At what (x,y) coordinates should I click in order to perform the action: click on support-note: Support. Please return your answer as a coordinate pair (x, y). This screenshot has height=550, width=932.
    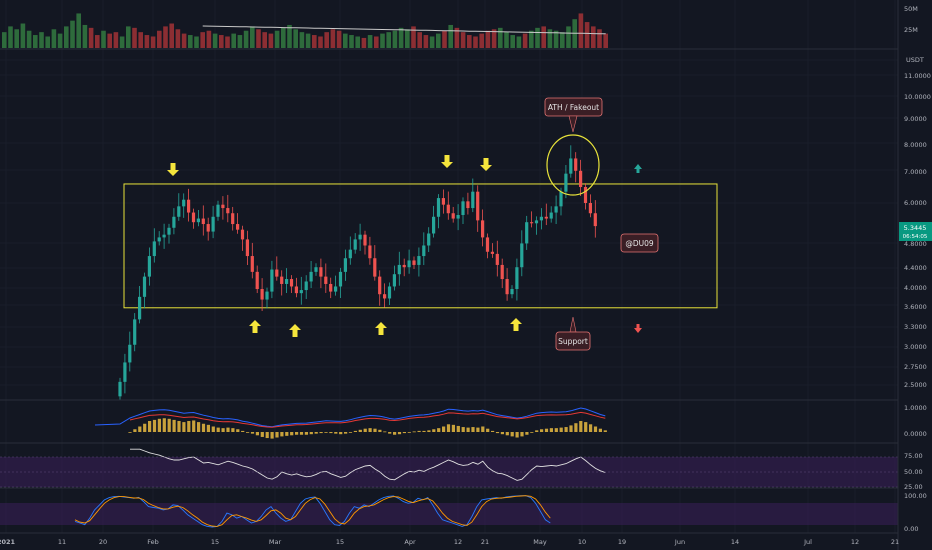
    Looking at the image, I should click on (573, 333).